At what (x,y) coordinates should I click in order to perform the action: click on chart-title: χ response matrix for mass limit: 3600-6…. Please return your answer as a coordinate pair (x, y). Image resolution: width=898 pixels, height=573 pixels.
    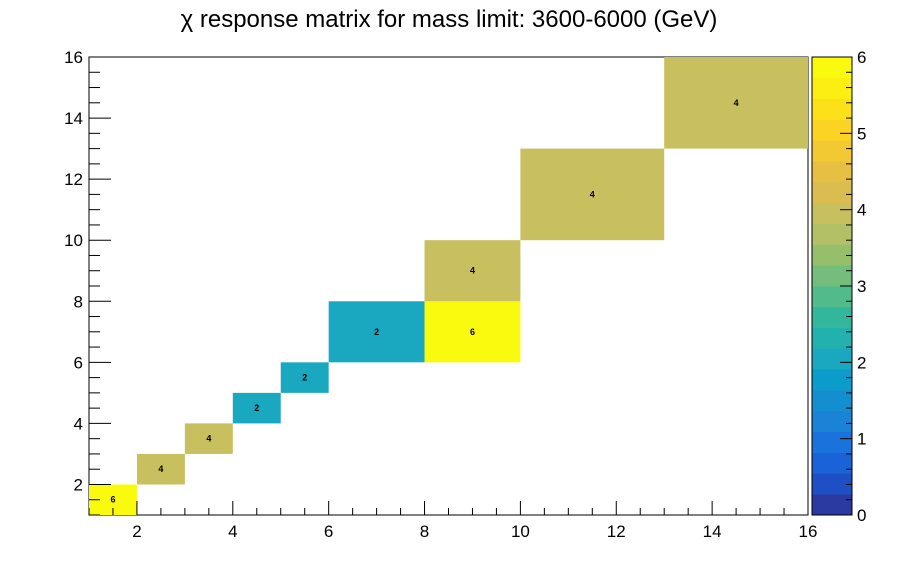
    Looking at the image, I should click on (449, 19).